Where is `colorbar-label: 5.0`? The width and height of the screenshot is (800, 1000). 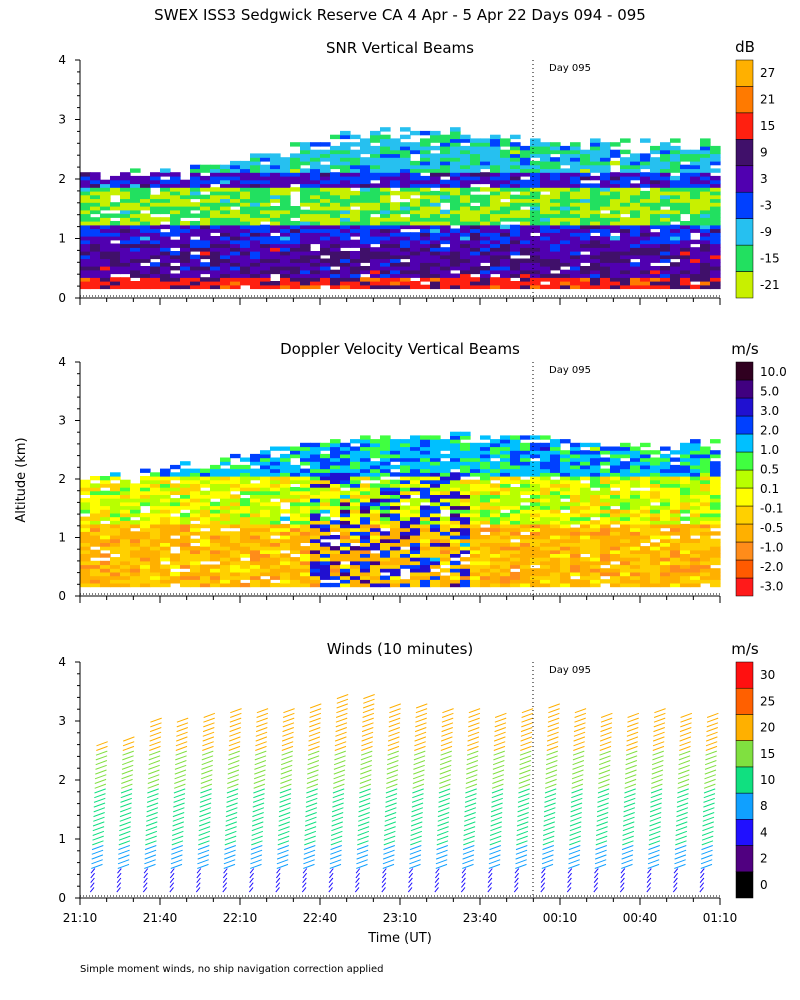 colorbar-label: 5.0 is located at coordinates (769, 391).